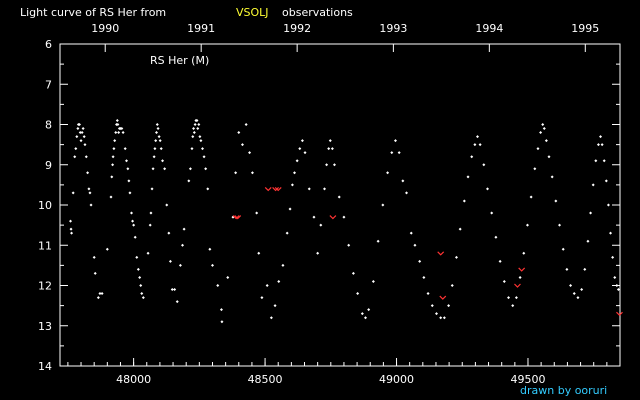 This screenshot has width=640, height=400. Describe the element at coordinates (45, 286) in the screenshot. I see `y-tick-label: 12` at that location.